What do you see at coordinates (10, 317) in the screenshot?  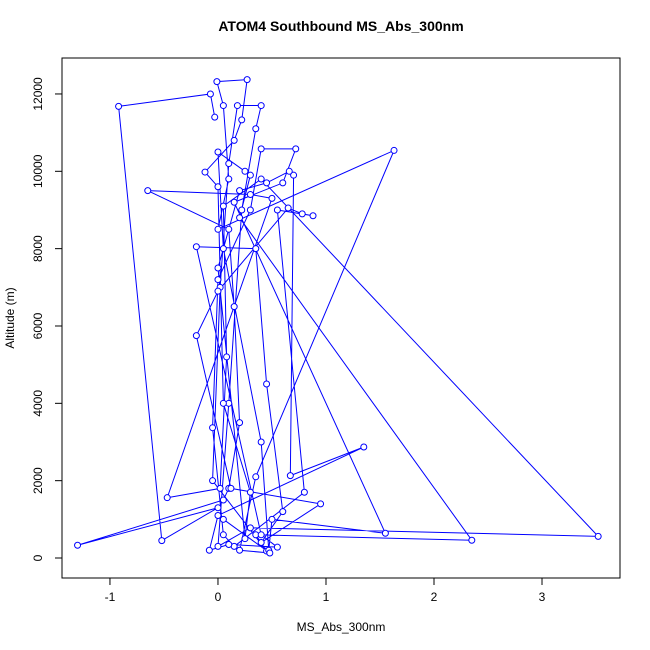 I see `y-axis-label: Altitude (m)` at bounding box center [10, 317].